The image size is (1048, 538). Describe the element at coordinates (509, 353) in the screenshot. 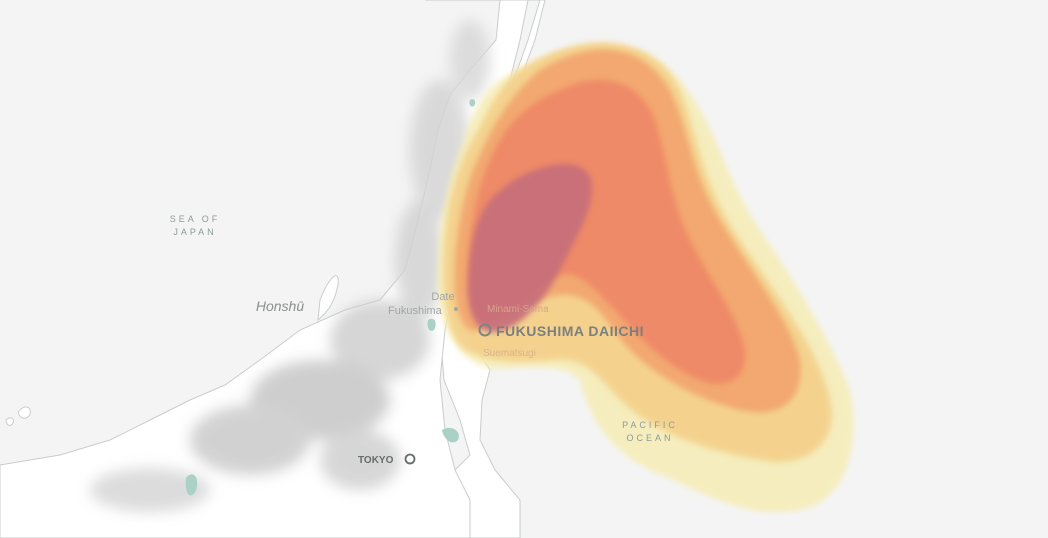

I see `suematsugi-city-label: Suematsugi` at that location.